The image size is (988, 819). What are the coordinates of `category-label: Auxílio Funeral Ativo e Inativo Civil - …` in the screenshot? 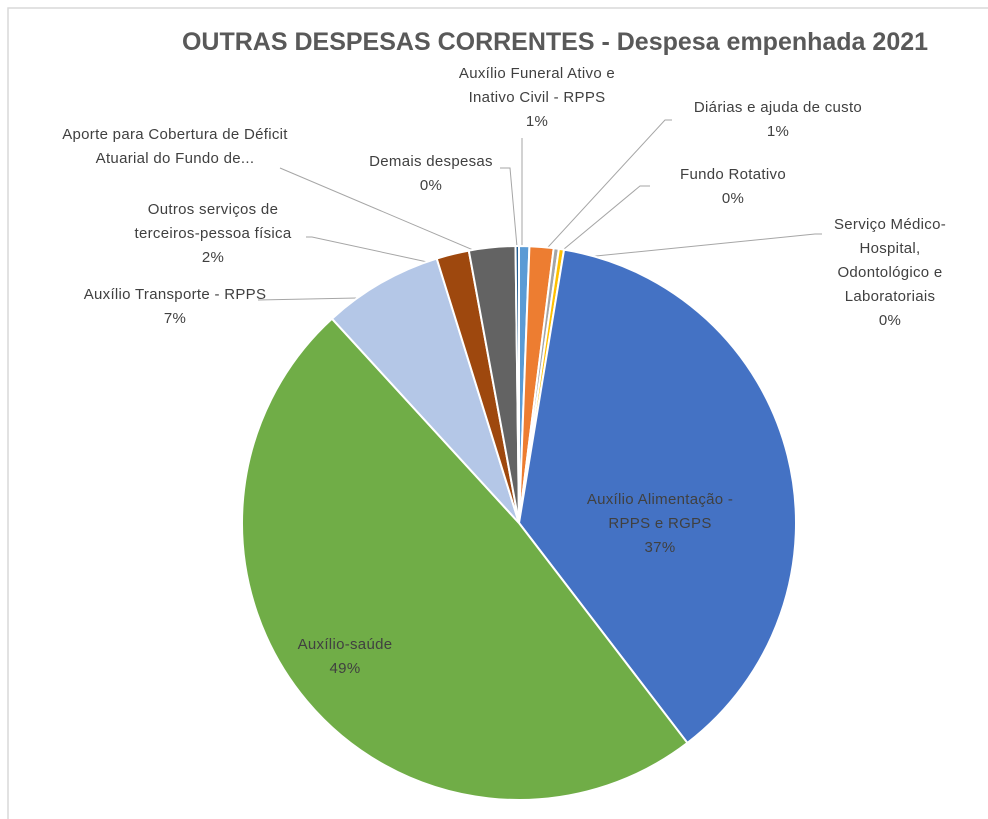 It's located at (537, 85).